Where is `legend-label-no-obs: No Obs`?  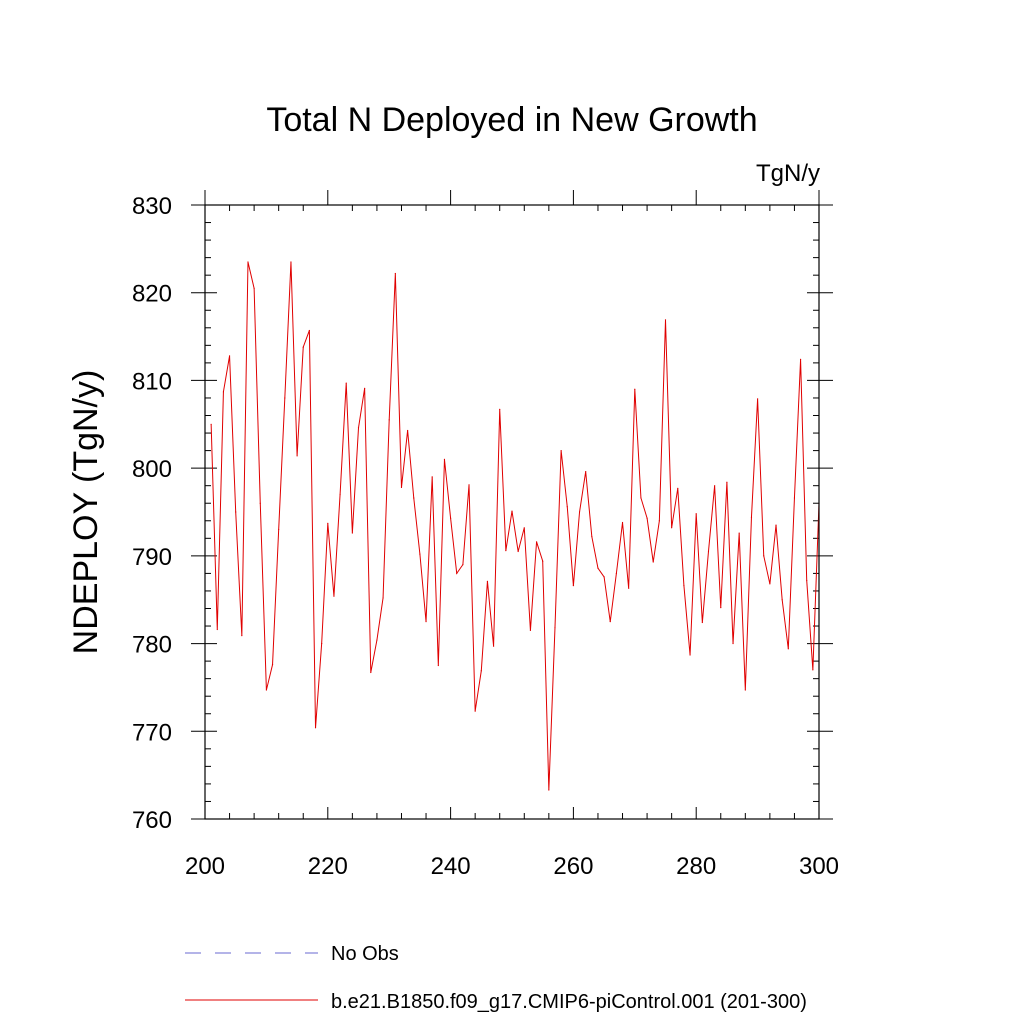 legend-label-no-obs: No Obs is located at coordinates (365, 954).